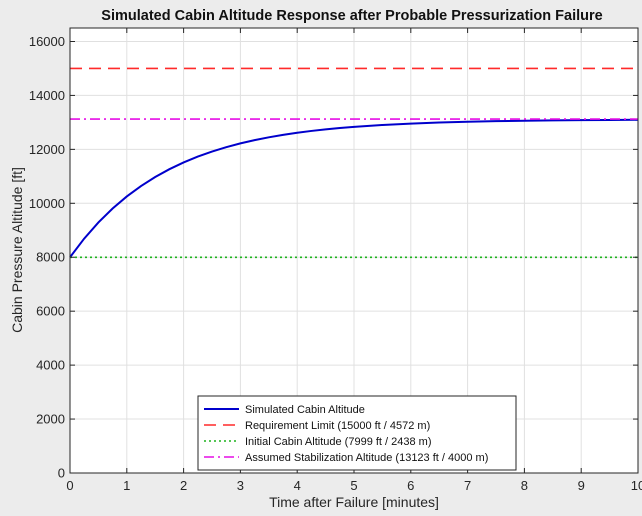 This screenshot has width=642, height=516. What do you see at coordinates (524, 485) in the screenshot?
I see `x-tick-label: 8` at bounding box center [524, 485].